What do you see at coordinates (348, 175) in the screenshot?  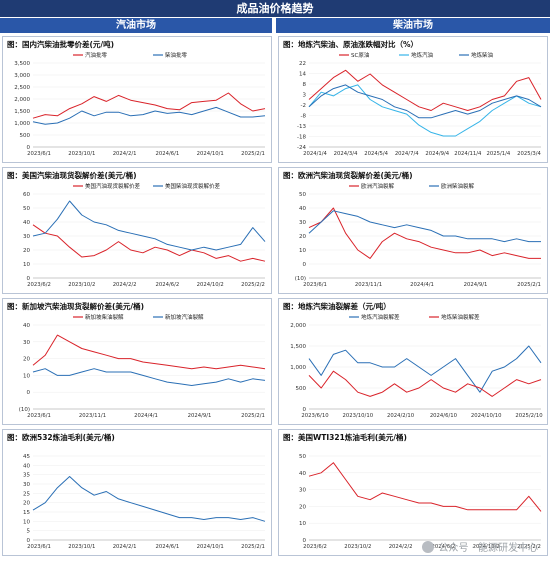 I see `chart-title: 图：欧洲汽柴油现货裂解价差(美元/桶)` at bounding box center [348, 175].